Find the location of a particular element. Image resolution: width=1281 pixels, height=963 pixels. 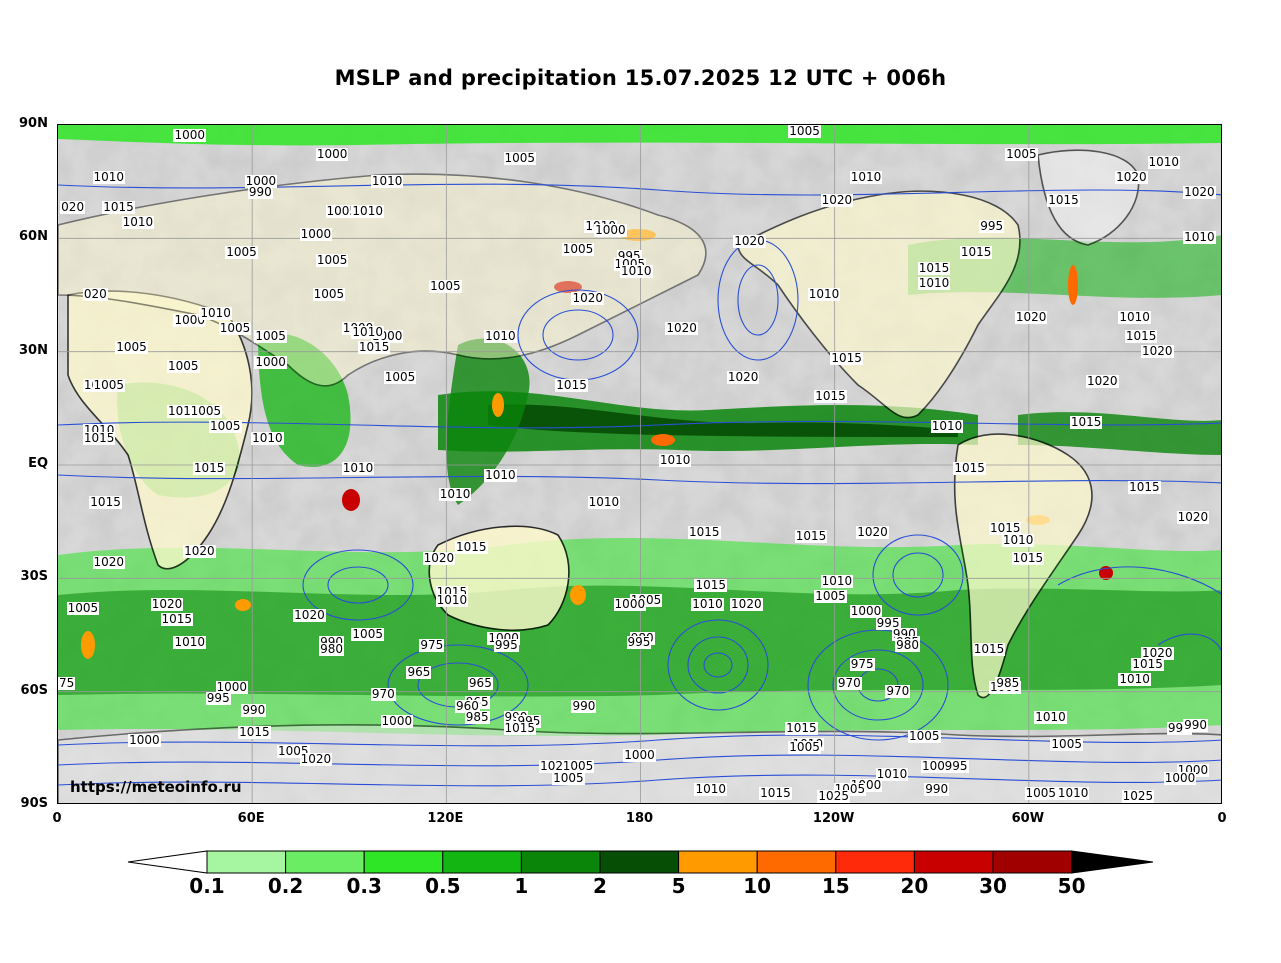

isobar-label: 975 is located at coordinates (432, 645).